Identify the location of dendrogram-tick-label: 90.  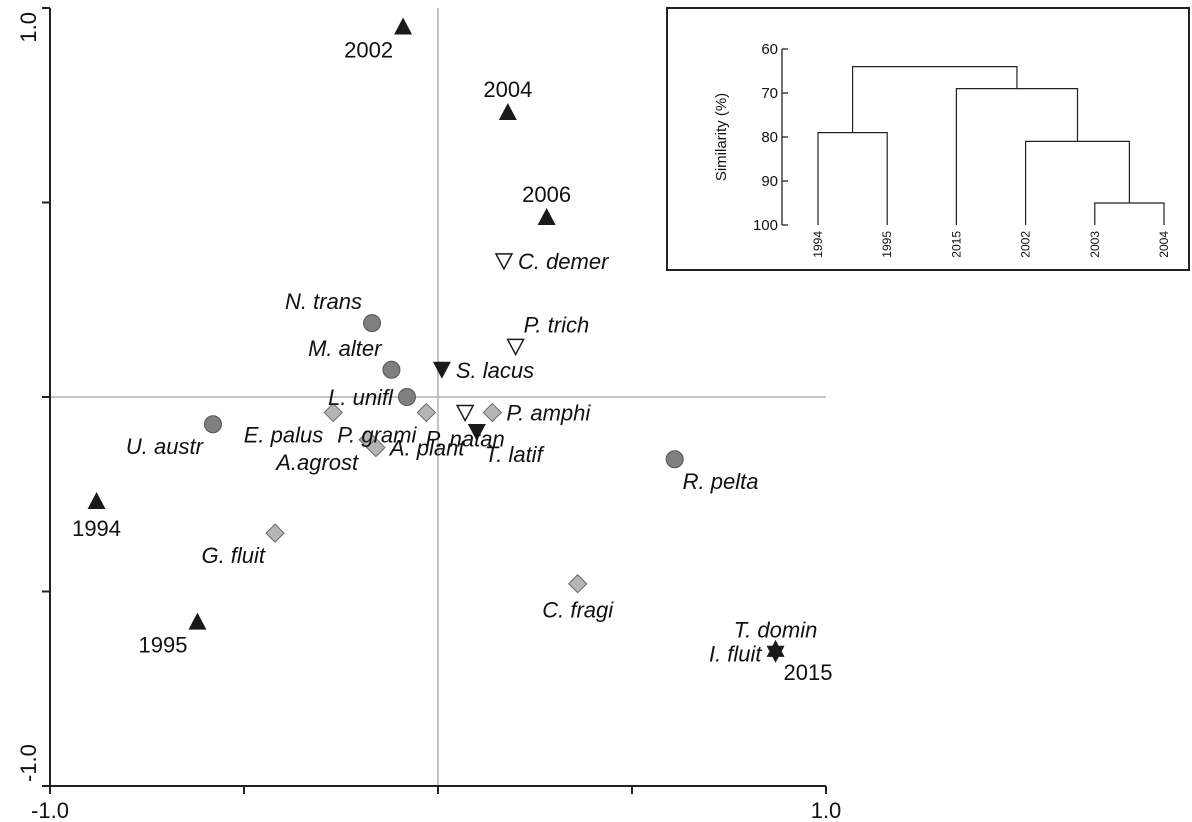
(769, 181).